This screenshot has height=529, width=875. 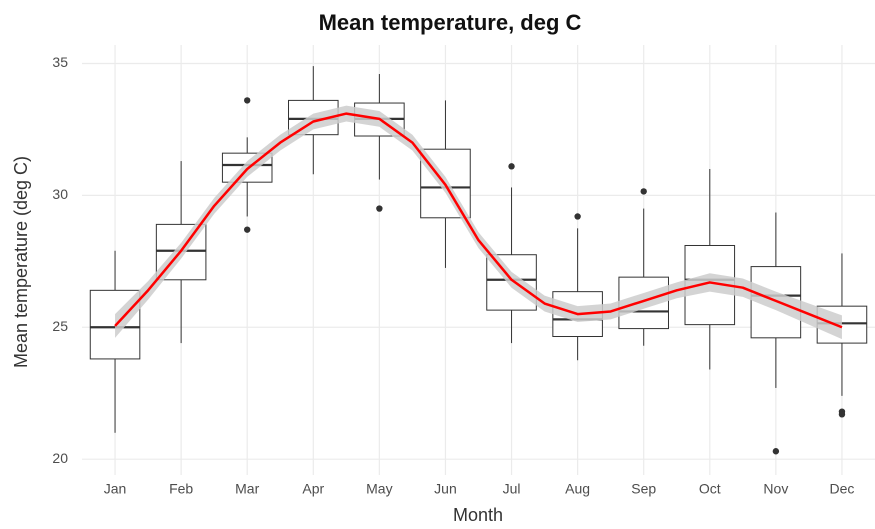 I want to click on x-tick-label: Jan, so click(x=115, y=489).